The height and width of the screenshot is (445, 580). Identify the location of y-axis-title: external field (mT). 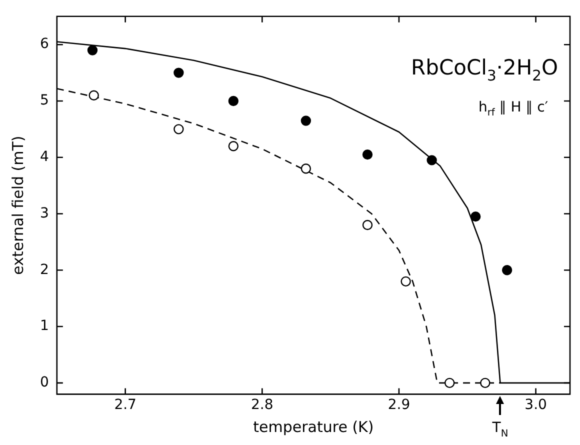
(17, 205).